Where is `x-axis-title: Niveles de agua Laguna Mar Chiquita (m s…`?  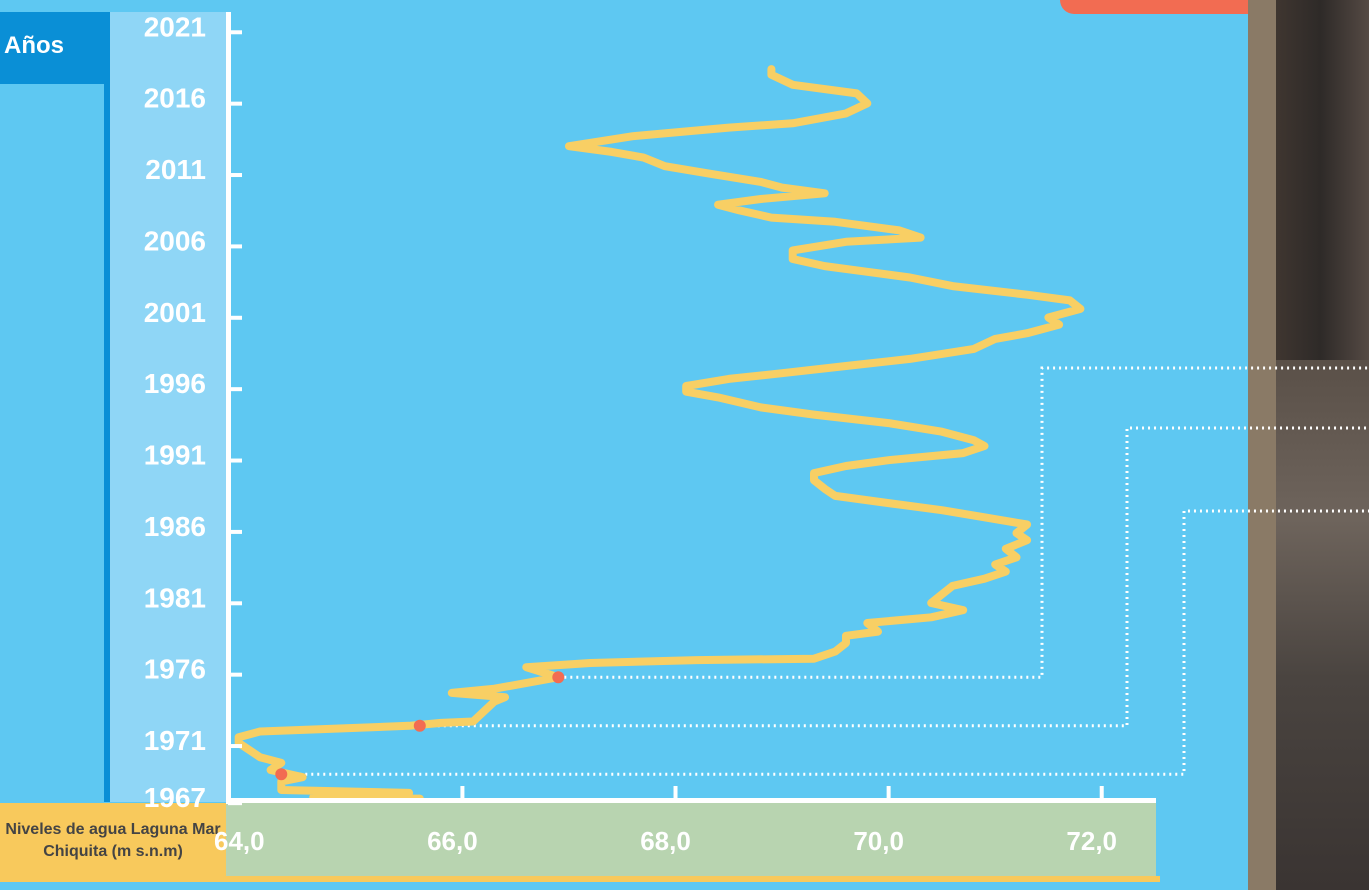 x-axis-title: Niveles de agua Laguna Mar Chiquita (m s… is located at coordinates (113, 840).